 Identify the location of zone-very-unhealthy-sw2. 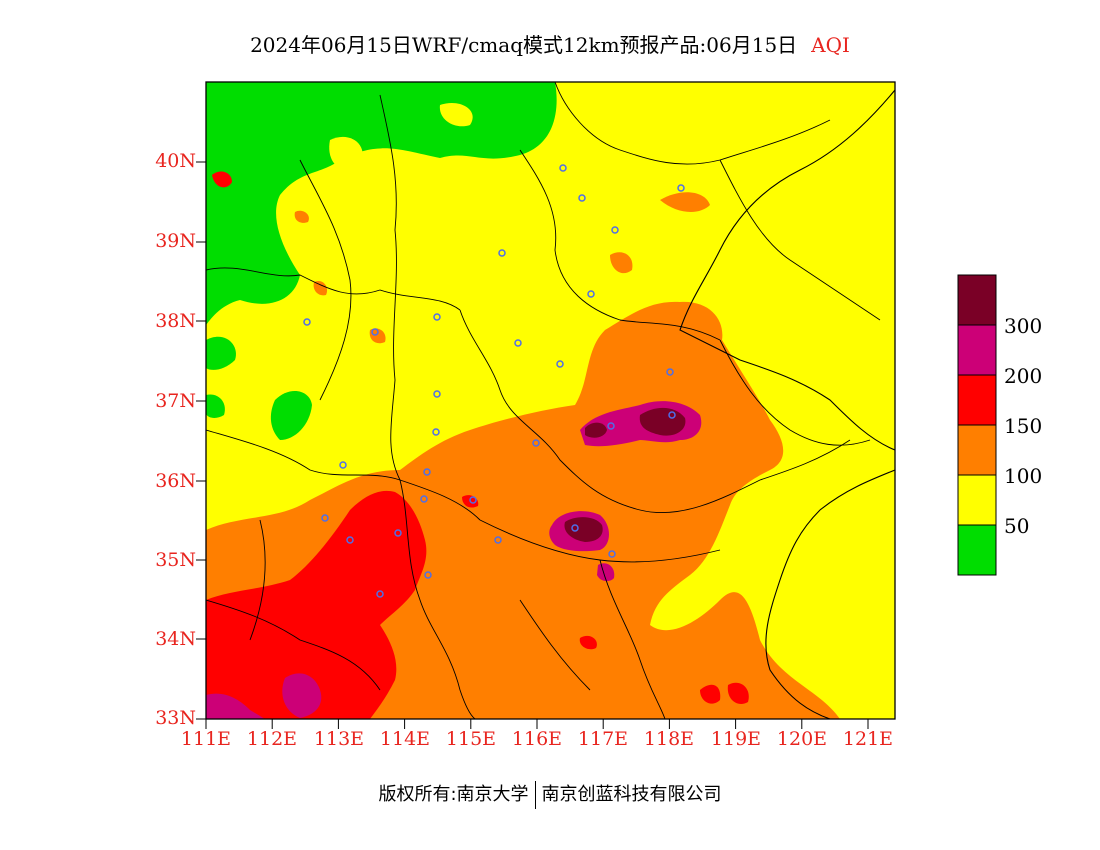
(302, 695).